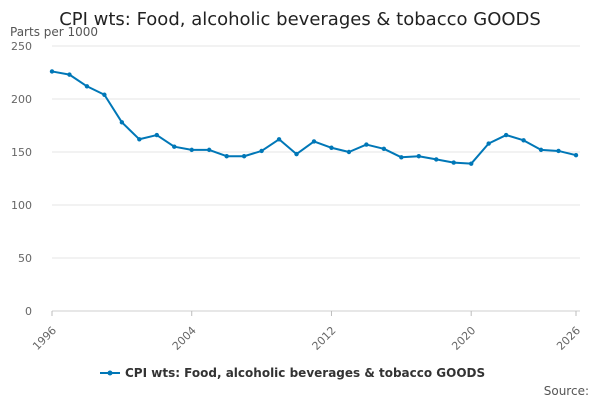 This screenshot has width=600, height=400. What do you see at coordinates (28, 311) in the screenshot?
I see `y-tick-label: 0` at bounding box center [28, 311].